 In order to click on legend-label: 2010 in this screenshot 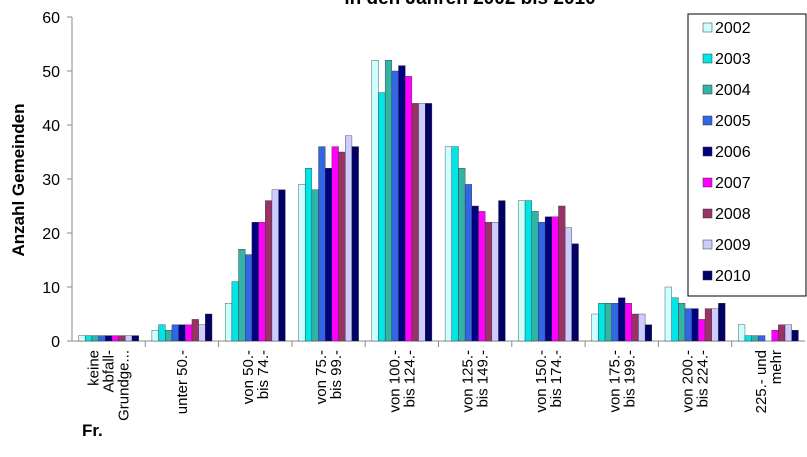, I will do `click(733, 276)`.